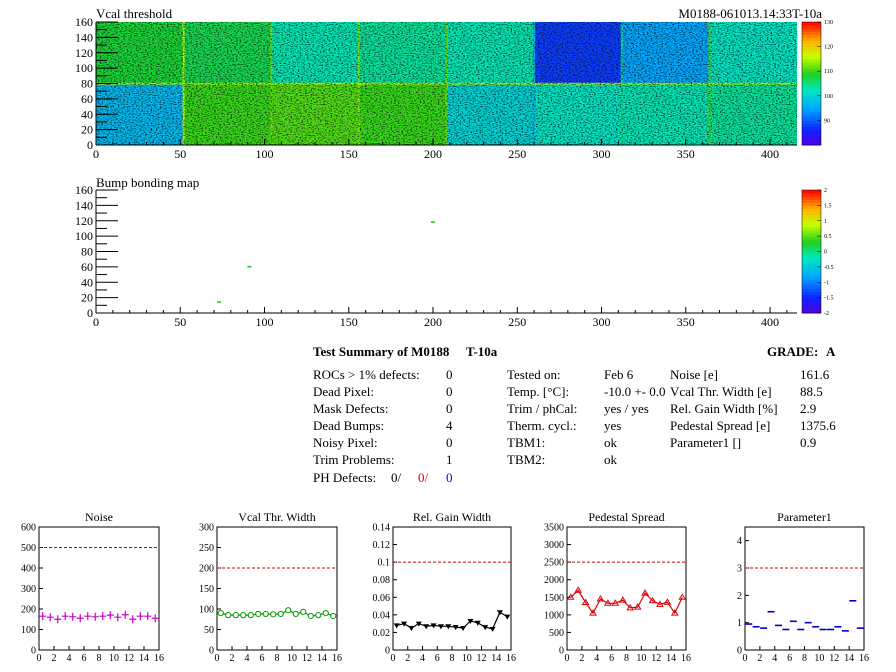  What do you see at coordinates (626, 658) in the screenshot?
I see `x-tick-label: 8` at bounding box center [626, 658].